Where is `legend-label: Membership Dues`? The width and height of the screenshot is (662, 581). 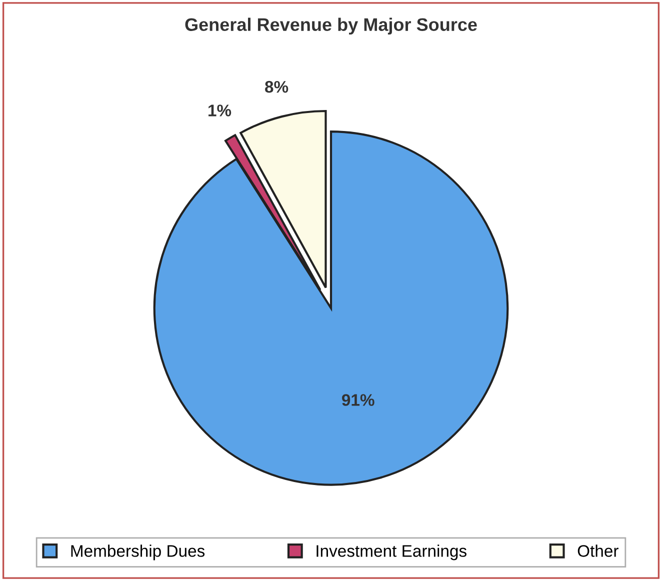 legend-label: Membership Dues is located at coordinates (138, 552).